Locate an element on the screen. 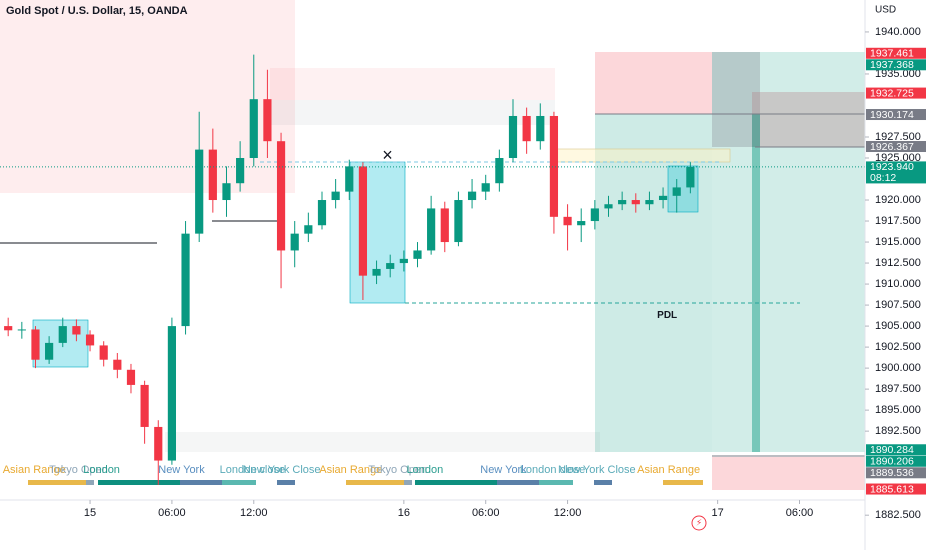 This screenshot has height=550, width=932. price-label: 1890.284 is located at coordinates (892, 450).